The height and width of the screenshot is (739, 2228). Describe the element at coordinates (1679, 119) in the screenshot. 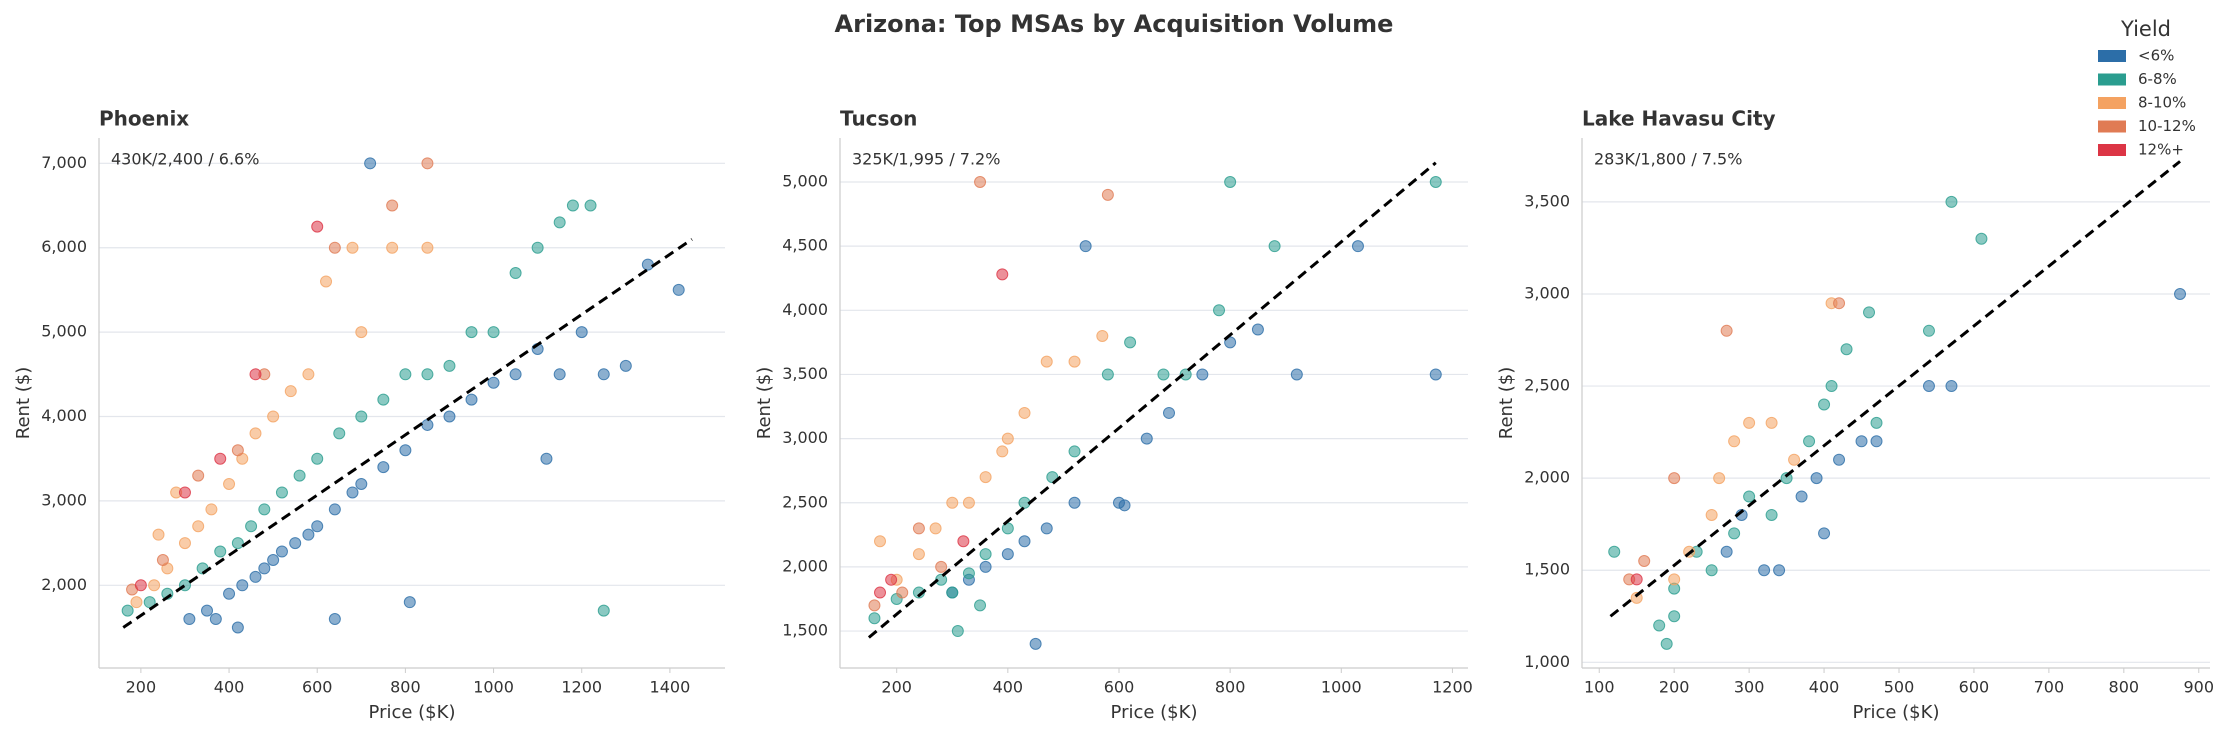

I see `panel-title: Lake Havasu City` at that location.